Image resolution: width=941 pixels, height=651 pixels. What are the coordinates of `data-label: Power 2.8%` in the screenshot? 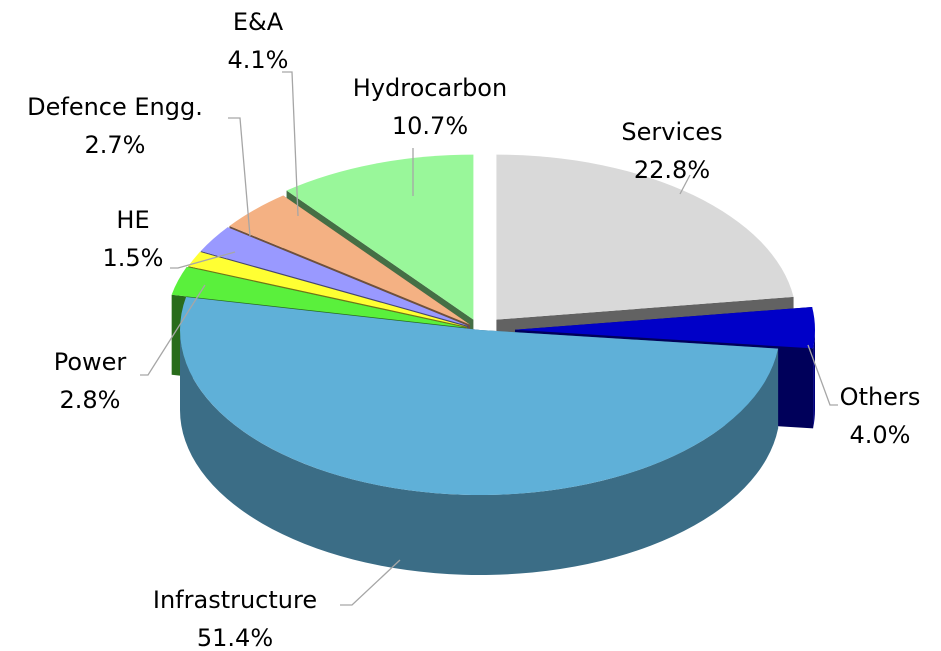 It's located at (90, 381).